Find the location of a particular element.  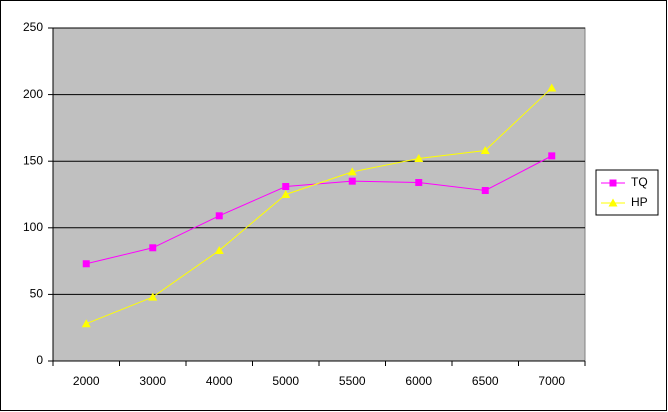

legend-label: TQ is located at coordinates (639, 182).